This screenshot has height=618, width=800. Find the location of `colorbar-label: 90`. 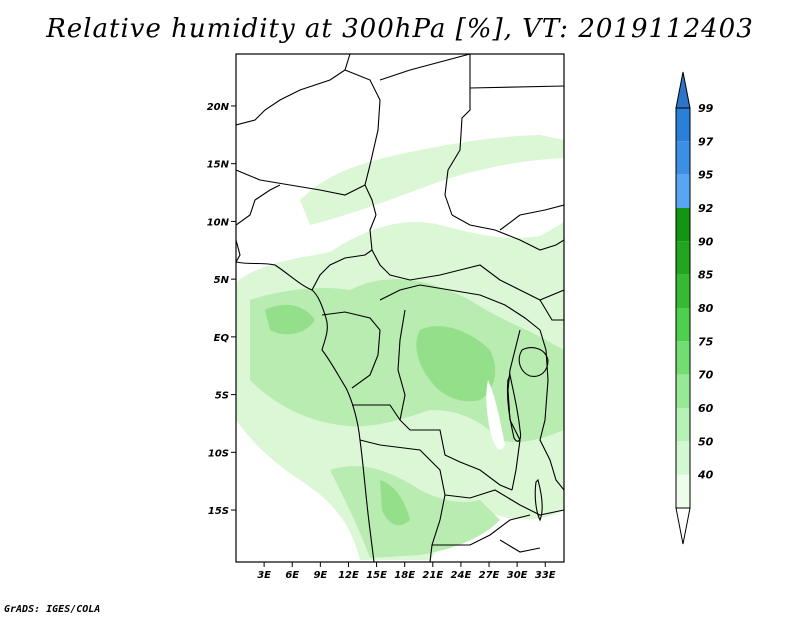

colorbar-label: 90 is located at coordinates (706, 241).